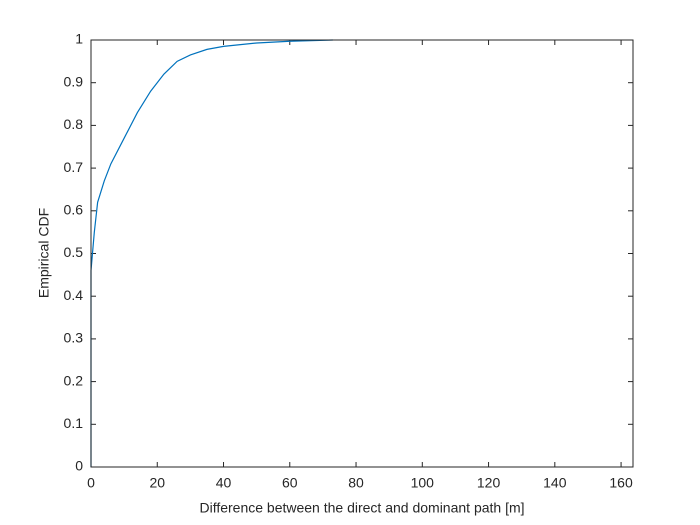 The height and width of the screenshot is (525, 700). What do you see at coordinates (621, 483) in the screenshot?
I see `x-tick-label: 160` at bounding box center [621, 483].